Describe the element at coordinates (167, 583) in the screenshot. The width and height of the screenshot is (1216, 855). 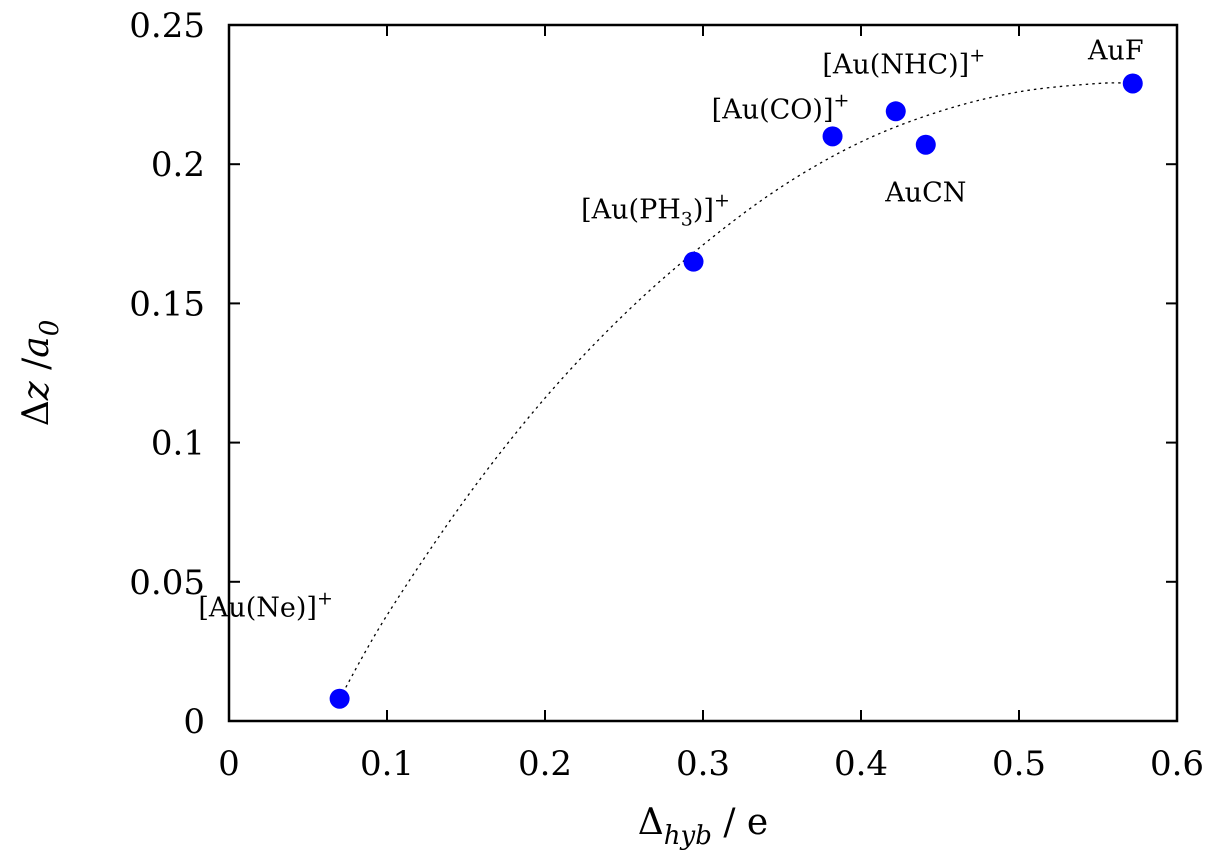
I see `y-tick-label: 0.05` at that location.